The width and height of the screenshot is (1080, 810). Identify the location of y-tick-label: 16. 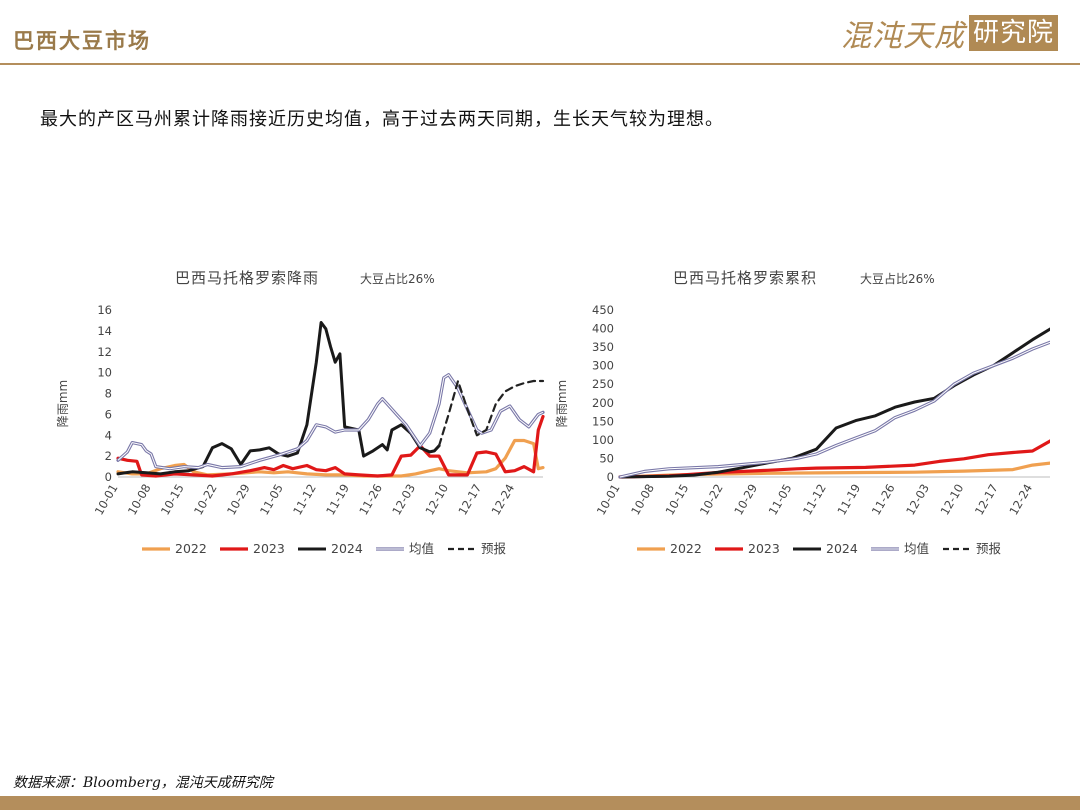
(104, 310).